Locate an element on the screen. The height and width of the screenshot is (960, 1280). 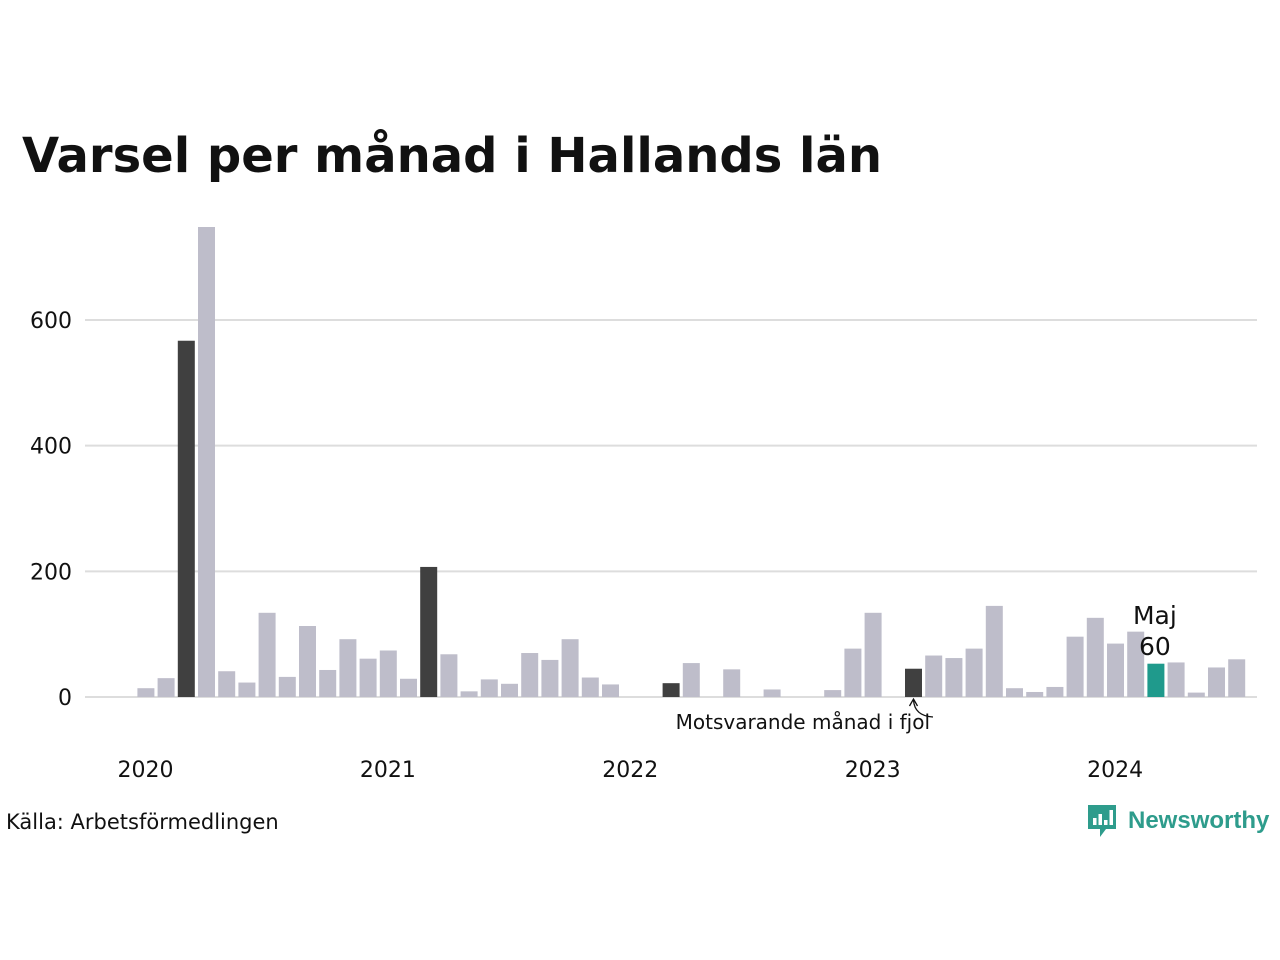
y-tick-label-600: 600 is located at coordinates (51, 321).